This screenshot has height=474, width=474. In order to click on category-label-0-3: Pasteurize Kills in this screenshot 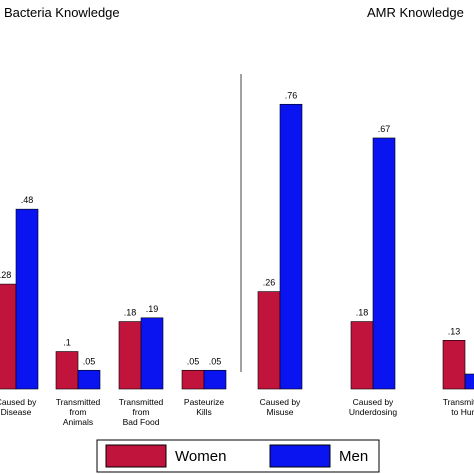, I will do `click(204, 407)`.